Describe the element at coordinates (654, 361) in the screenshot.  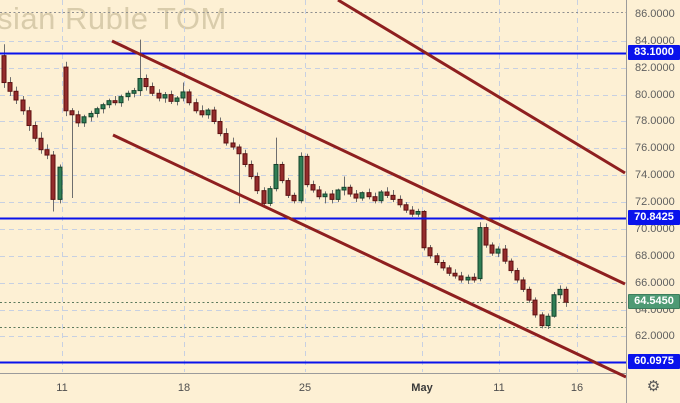
I see `price-tag-60.0975: 60.0975` at that location.